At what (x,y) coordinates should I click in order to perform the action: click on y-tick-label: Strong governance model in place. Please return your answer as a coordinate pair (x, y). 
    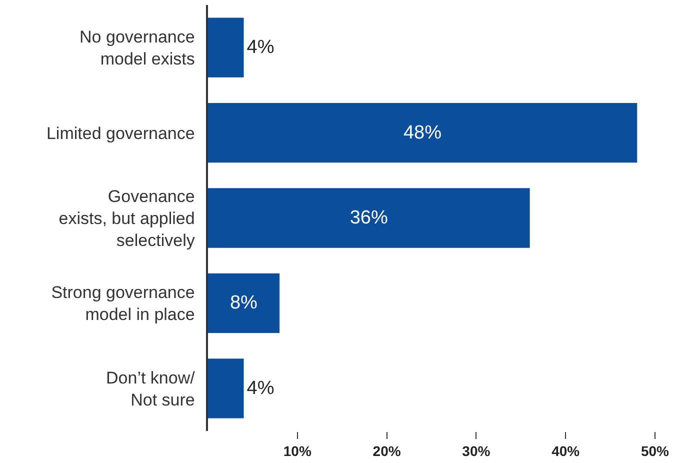
    Looking at the image, I should click on (123, 303).